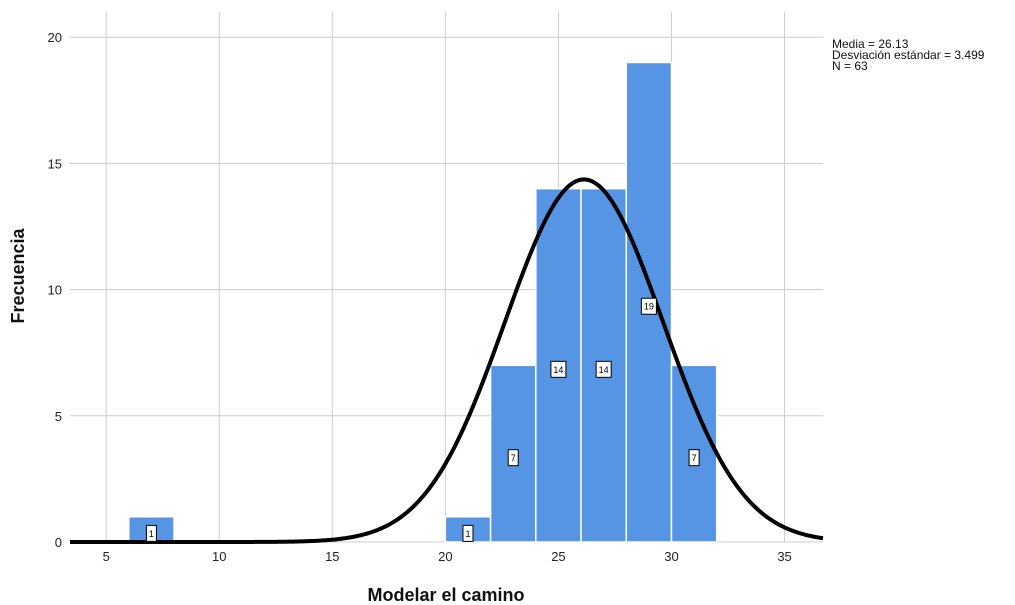 The height and width of the screenshot is (605, 1015). I want to click on y-tick-label: 5, so click(58, 416).